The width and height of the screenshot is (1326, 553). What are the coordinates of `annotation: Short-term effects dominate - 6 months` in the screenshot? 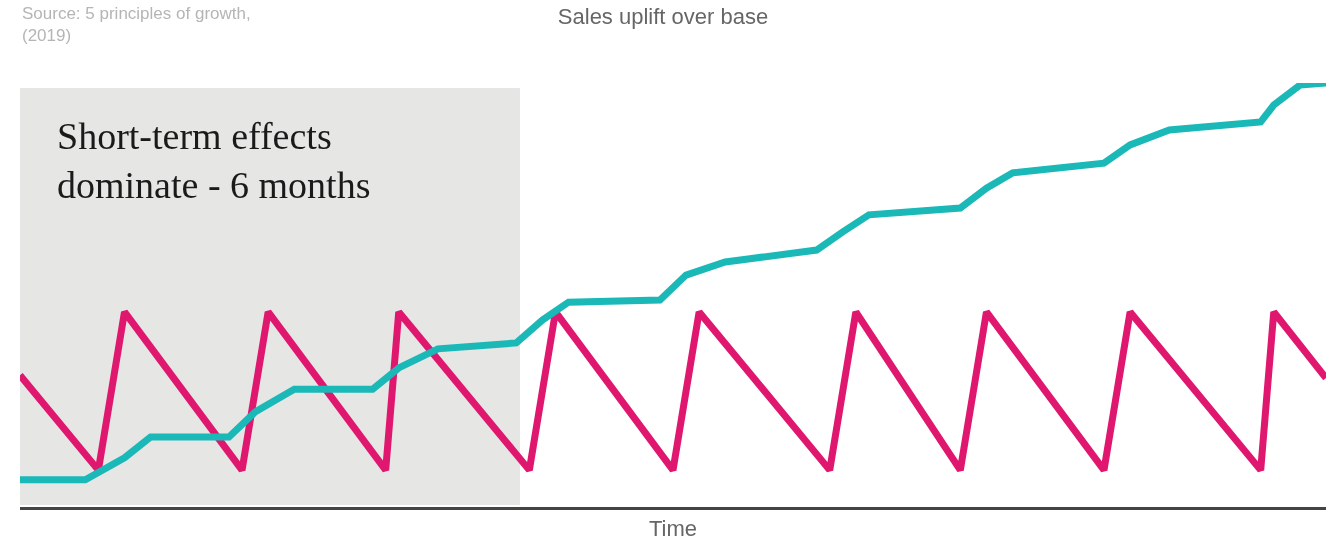 It's located at (214, 161).